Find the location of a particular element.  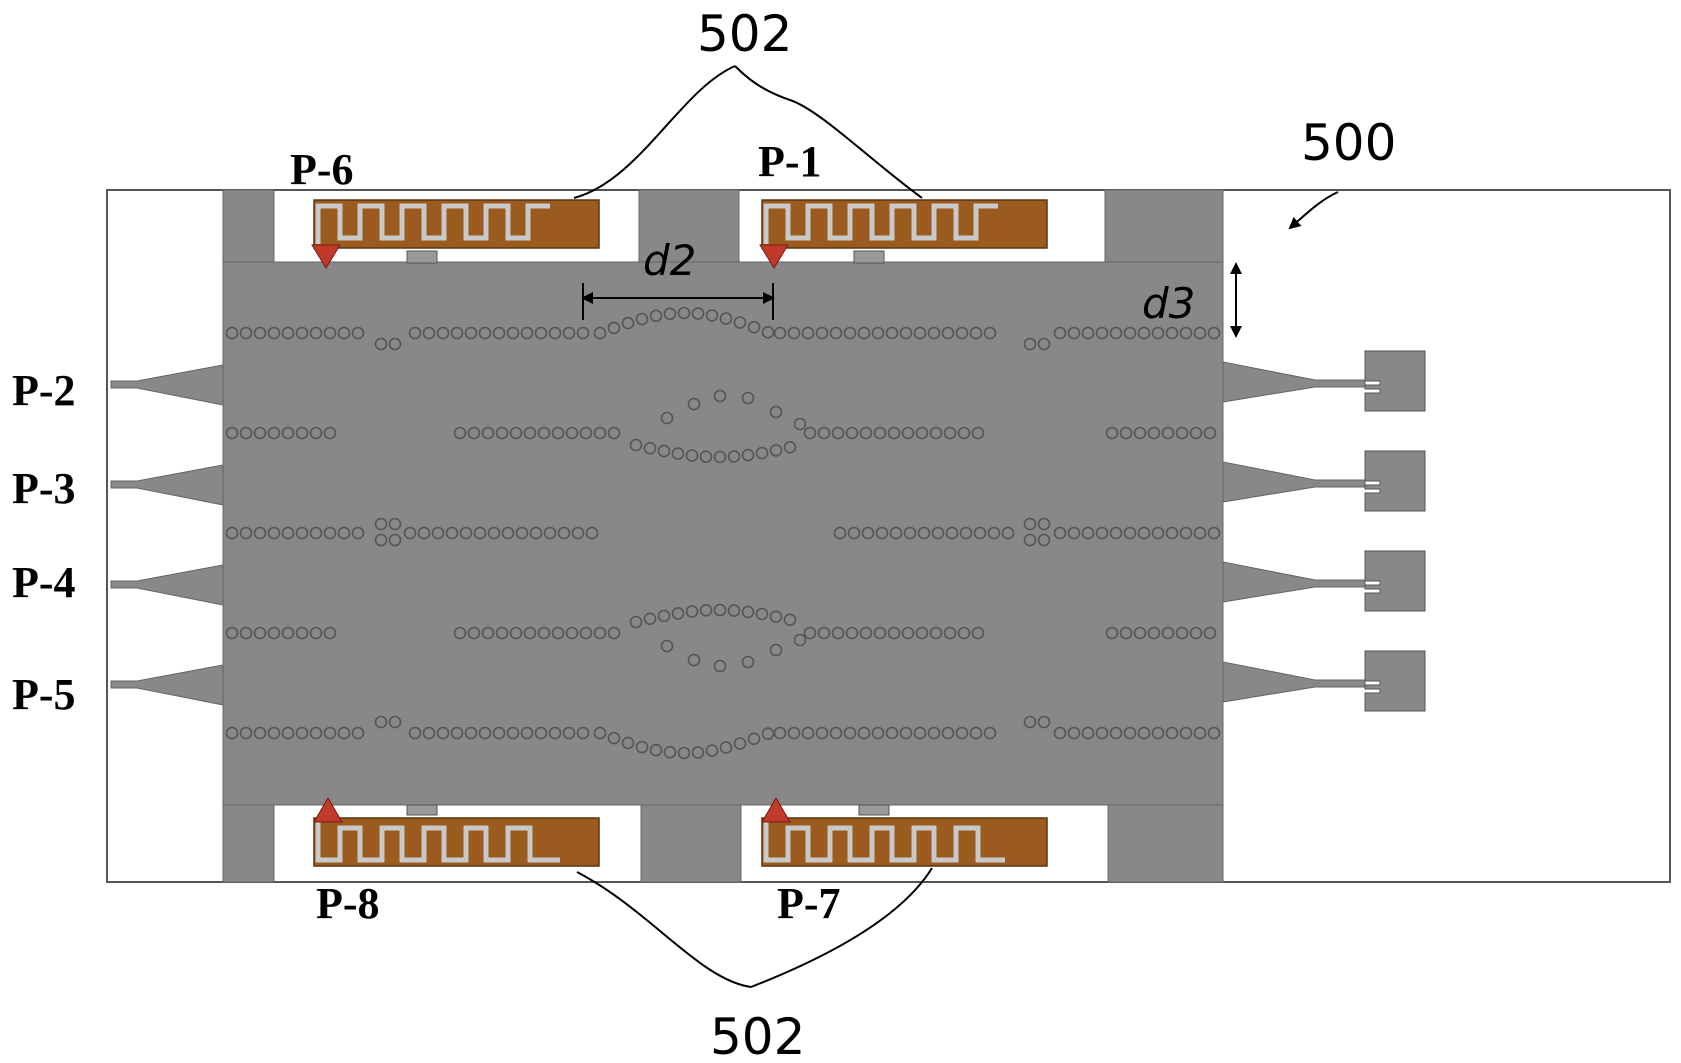

port-label-p1: P-1 is located at coordinates (790, 161).